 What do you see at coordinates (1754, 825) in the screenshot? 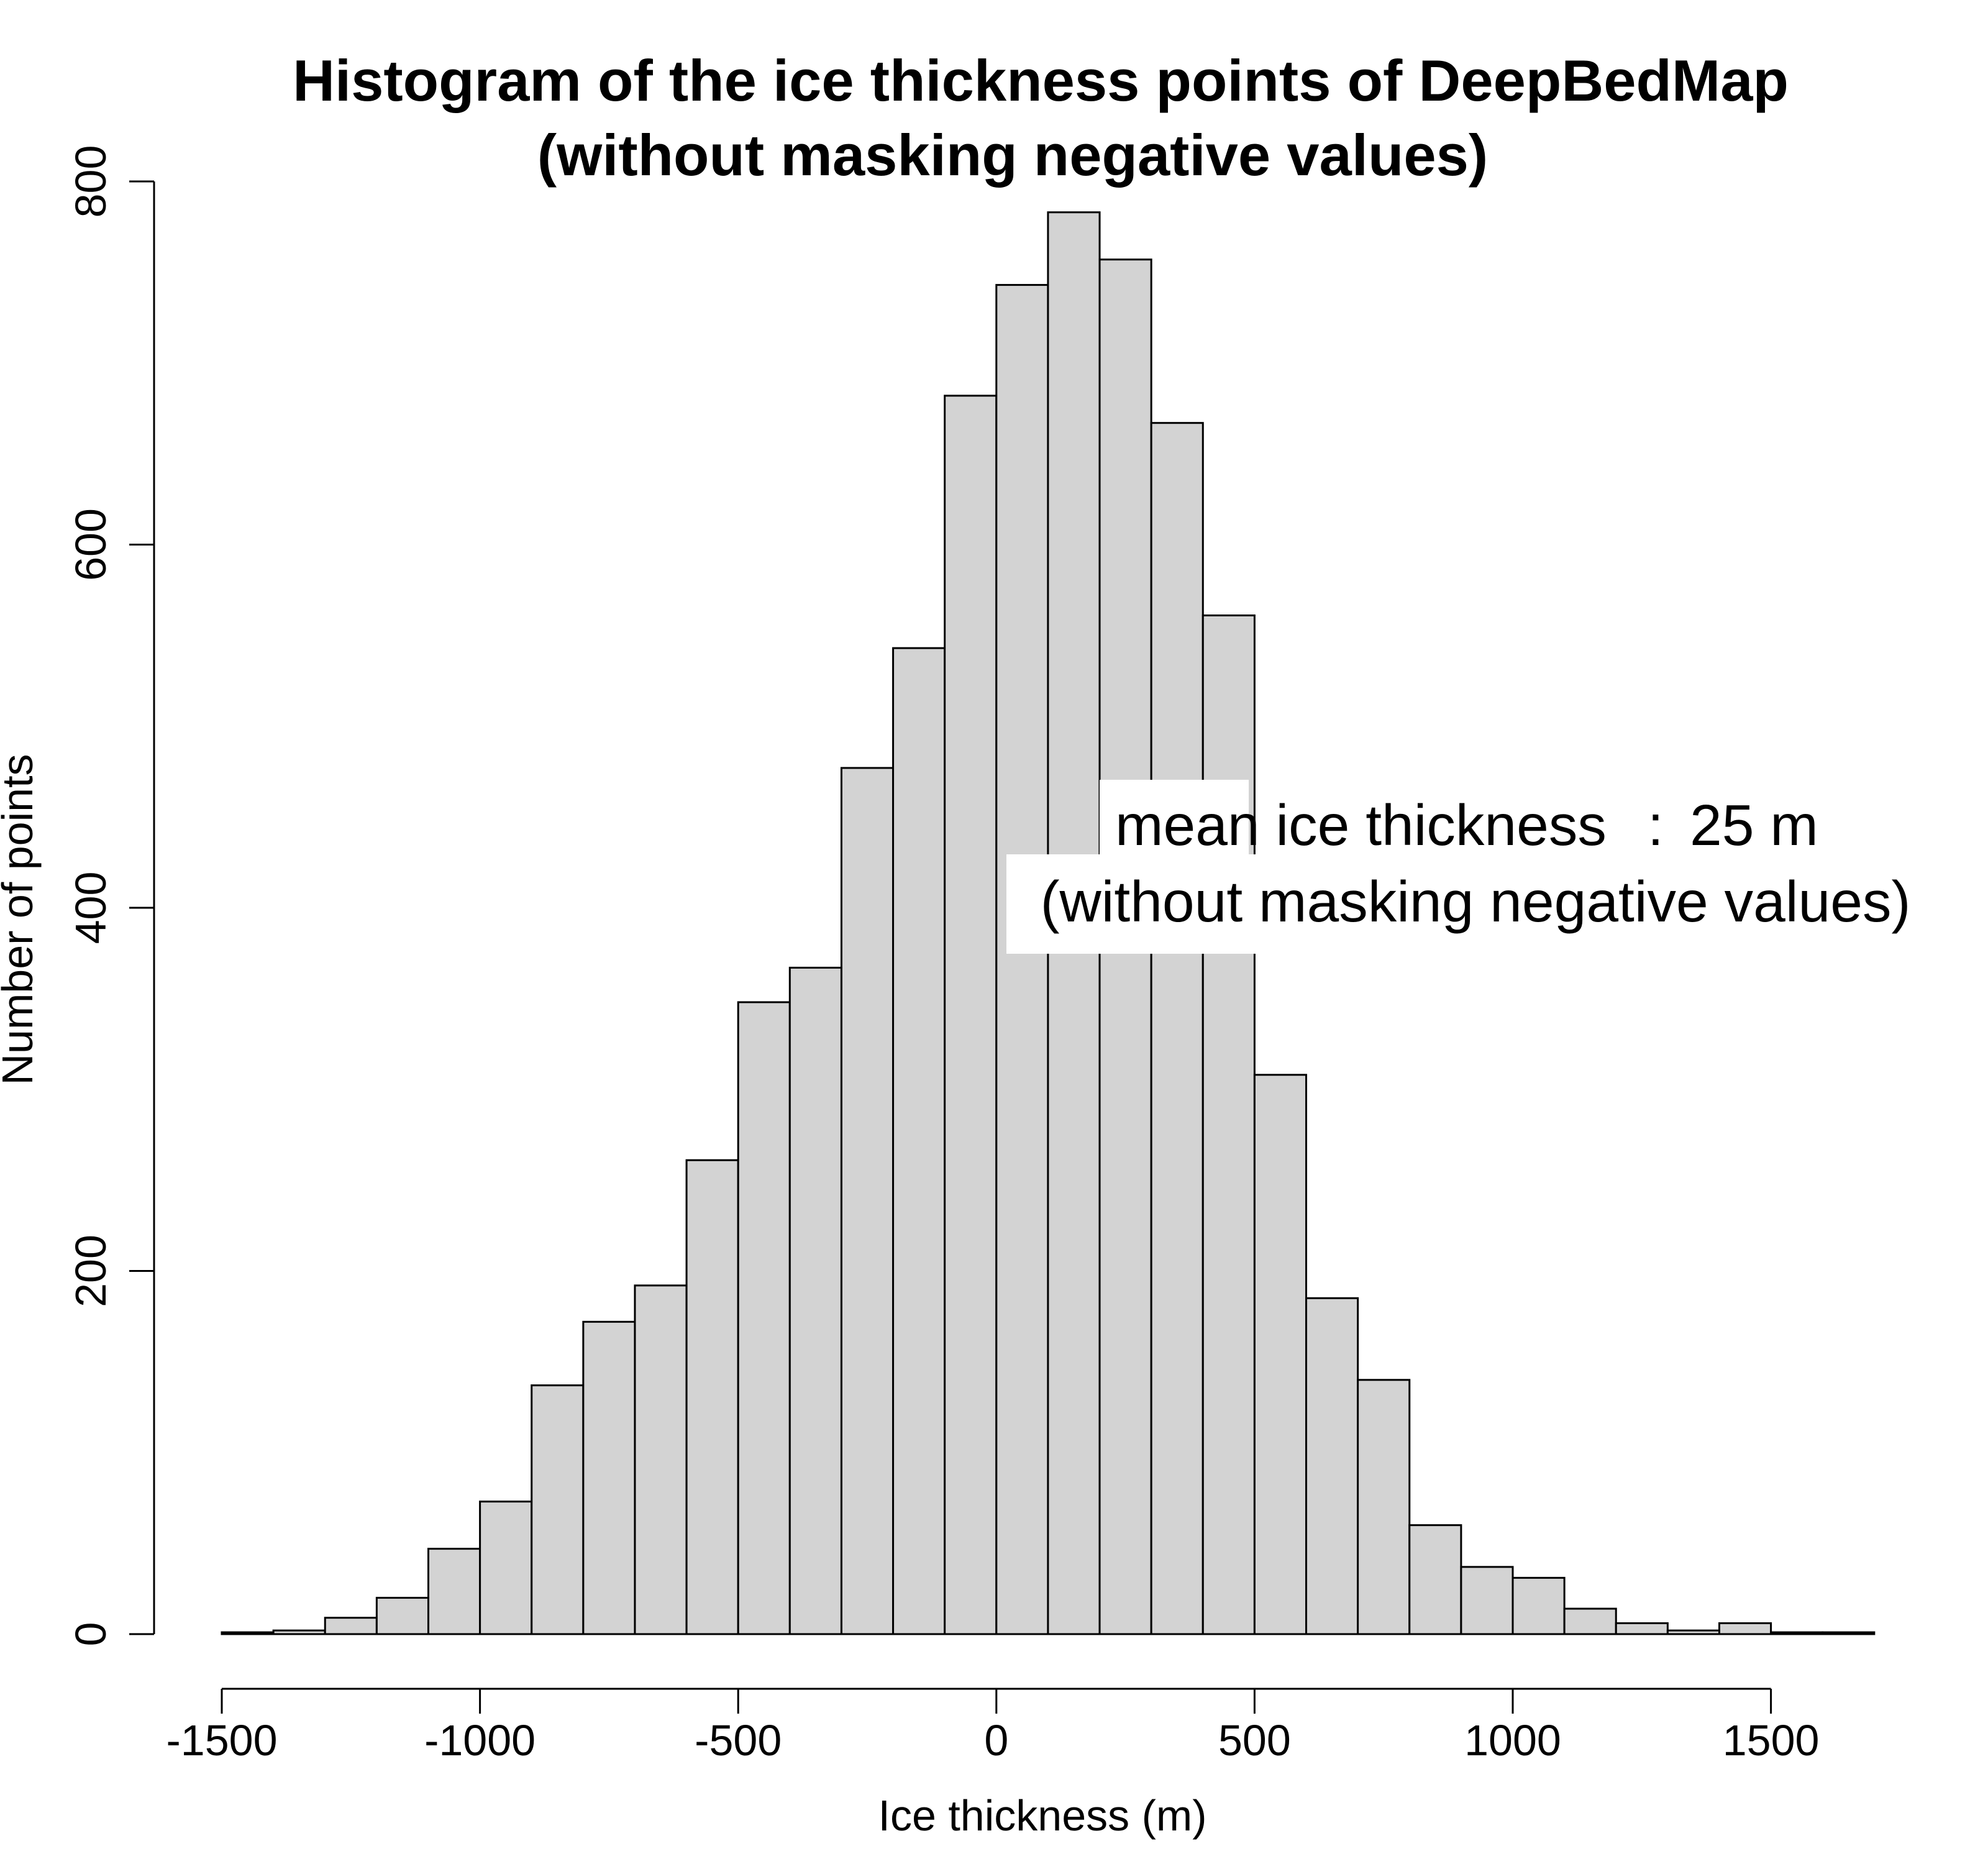
I see `annotation-value: 25 m` at bounding box center [1754, 825].